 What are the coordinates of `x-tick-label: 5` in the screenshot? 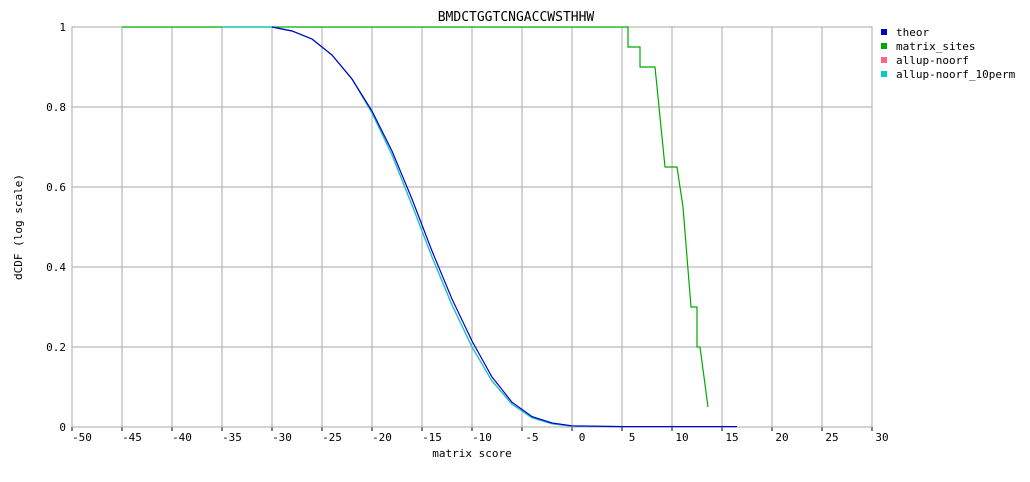 It's located at (632, 437).